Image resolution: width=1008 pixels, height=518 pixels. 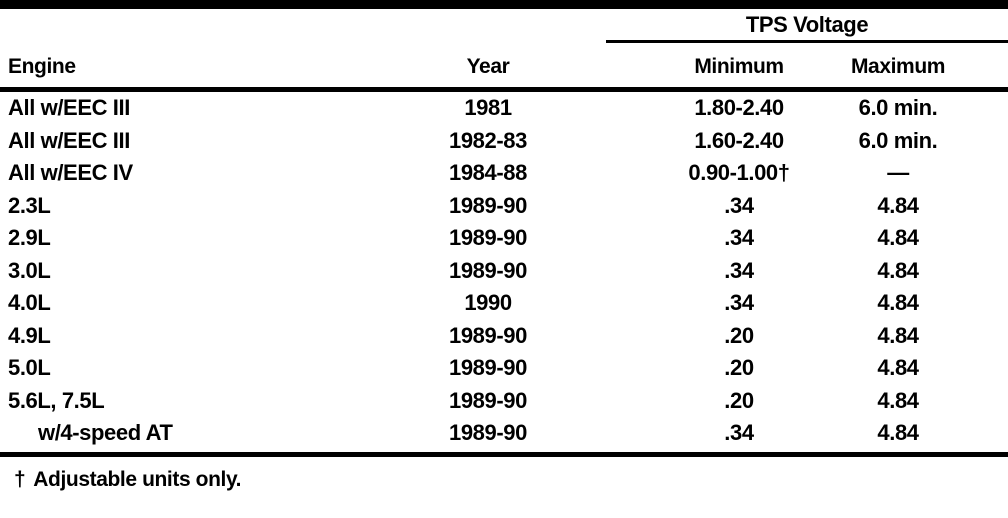 What do you see at coordinates (504, 27) in the screenshot?
I see `group-header-row: TPS Voltage` at bounding box center [504, 27].